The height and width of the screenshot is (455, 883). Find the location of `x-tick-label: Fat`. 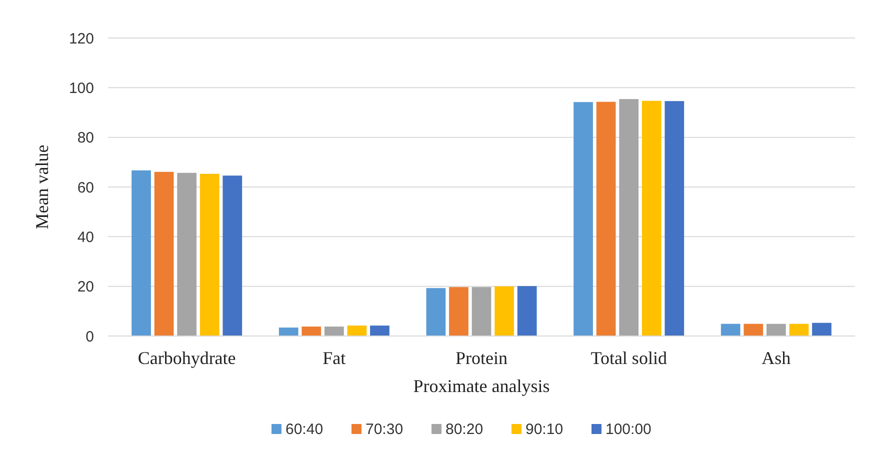

x-tick-label: Fat is located at coordinates (334, 358).